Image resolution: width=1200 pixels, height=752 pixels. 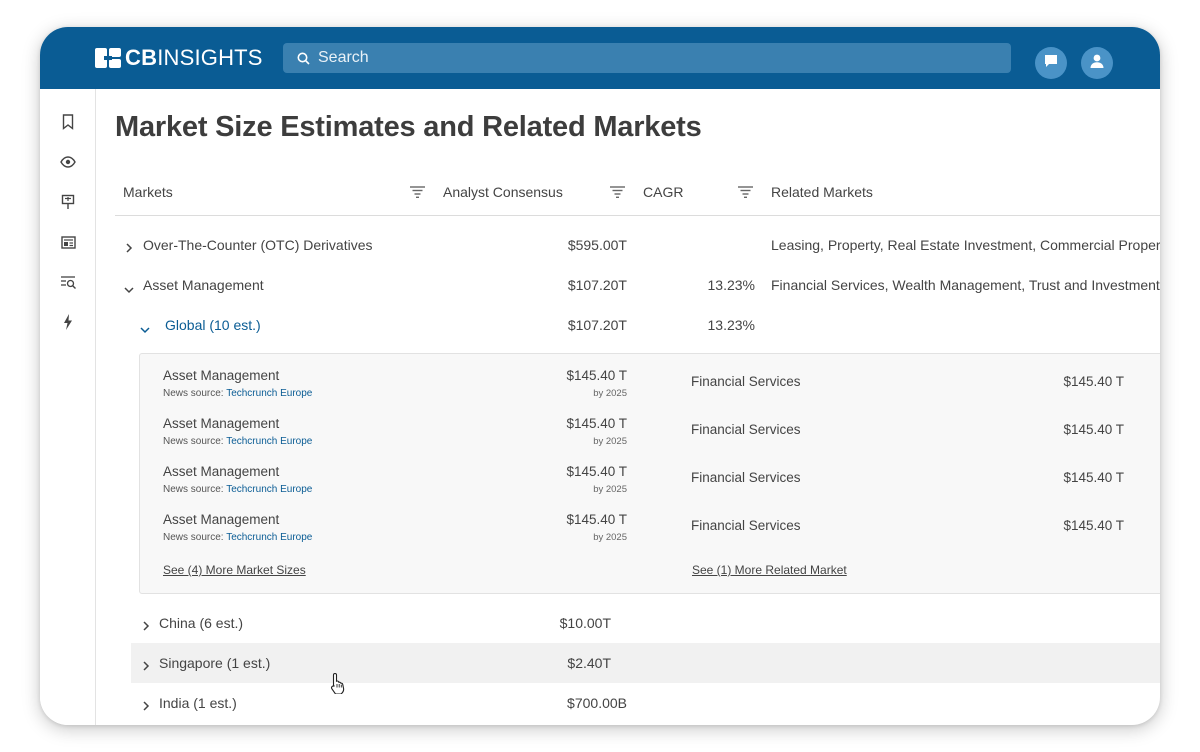 I want to click on news-icon, so click(x=68, y=242).